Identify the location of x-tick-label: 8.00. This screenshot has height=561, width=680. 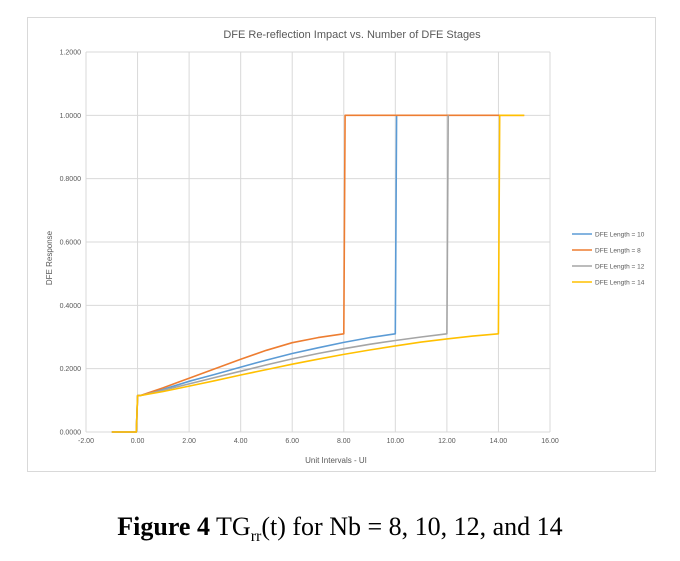
(344, 441).